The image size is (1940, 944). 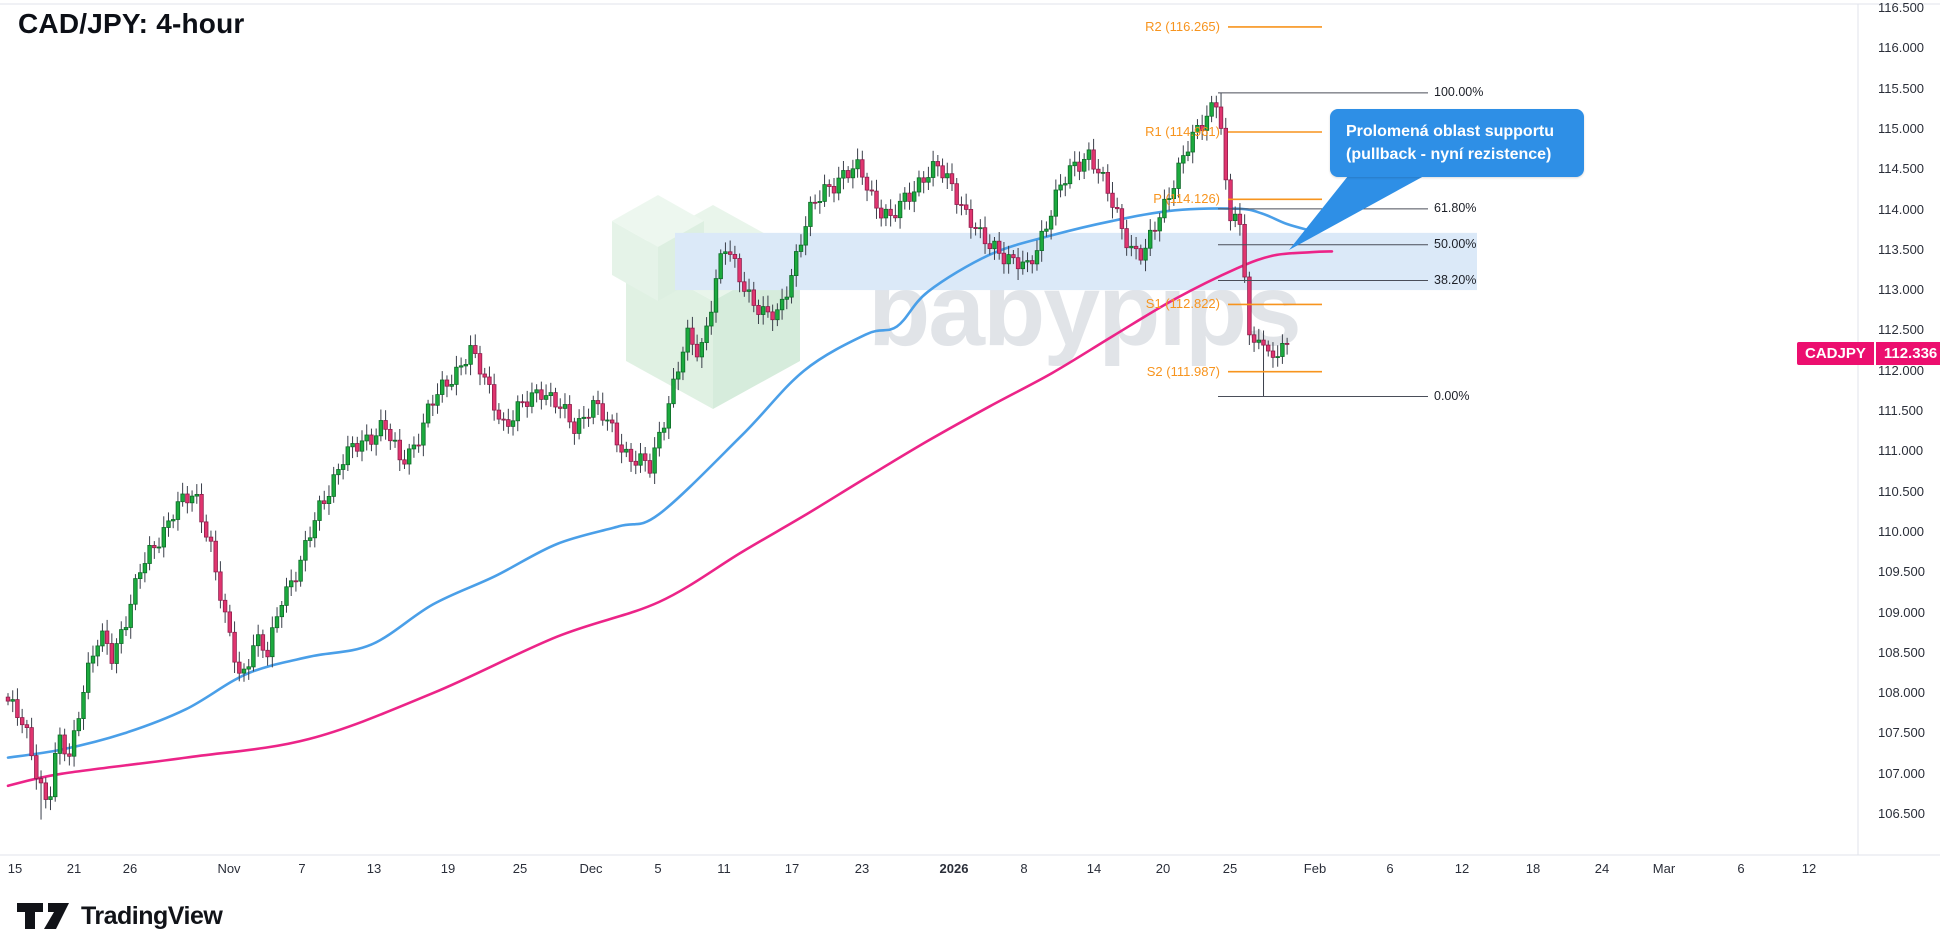 I want to click on price-axis-label: 109.500, so click(x=1901, y=572).